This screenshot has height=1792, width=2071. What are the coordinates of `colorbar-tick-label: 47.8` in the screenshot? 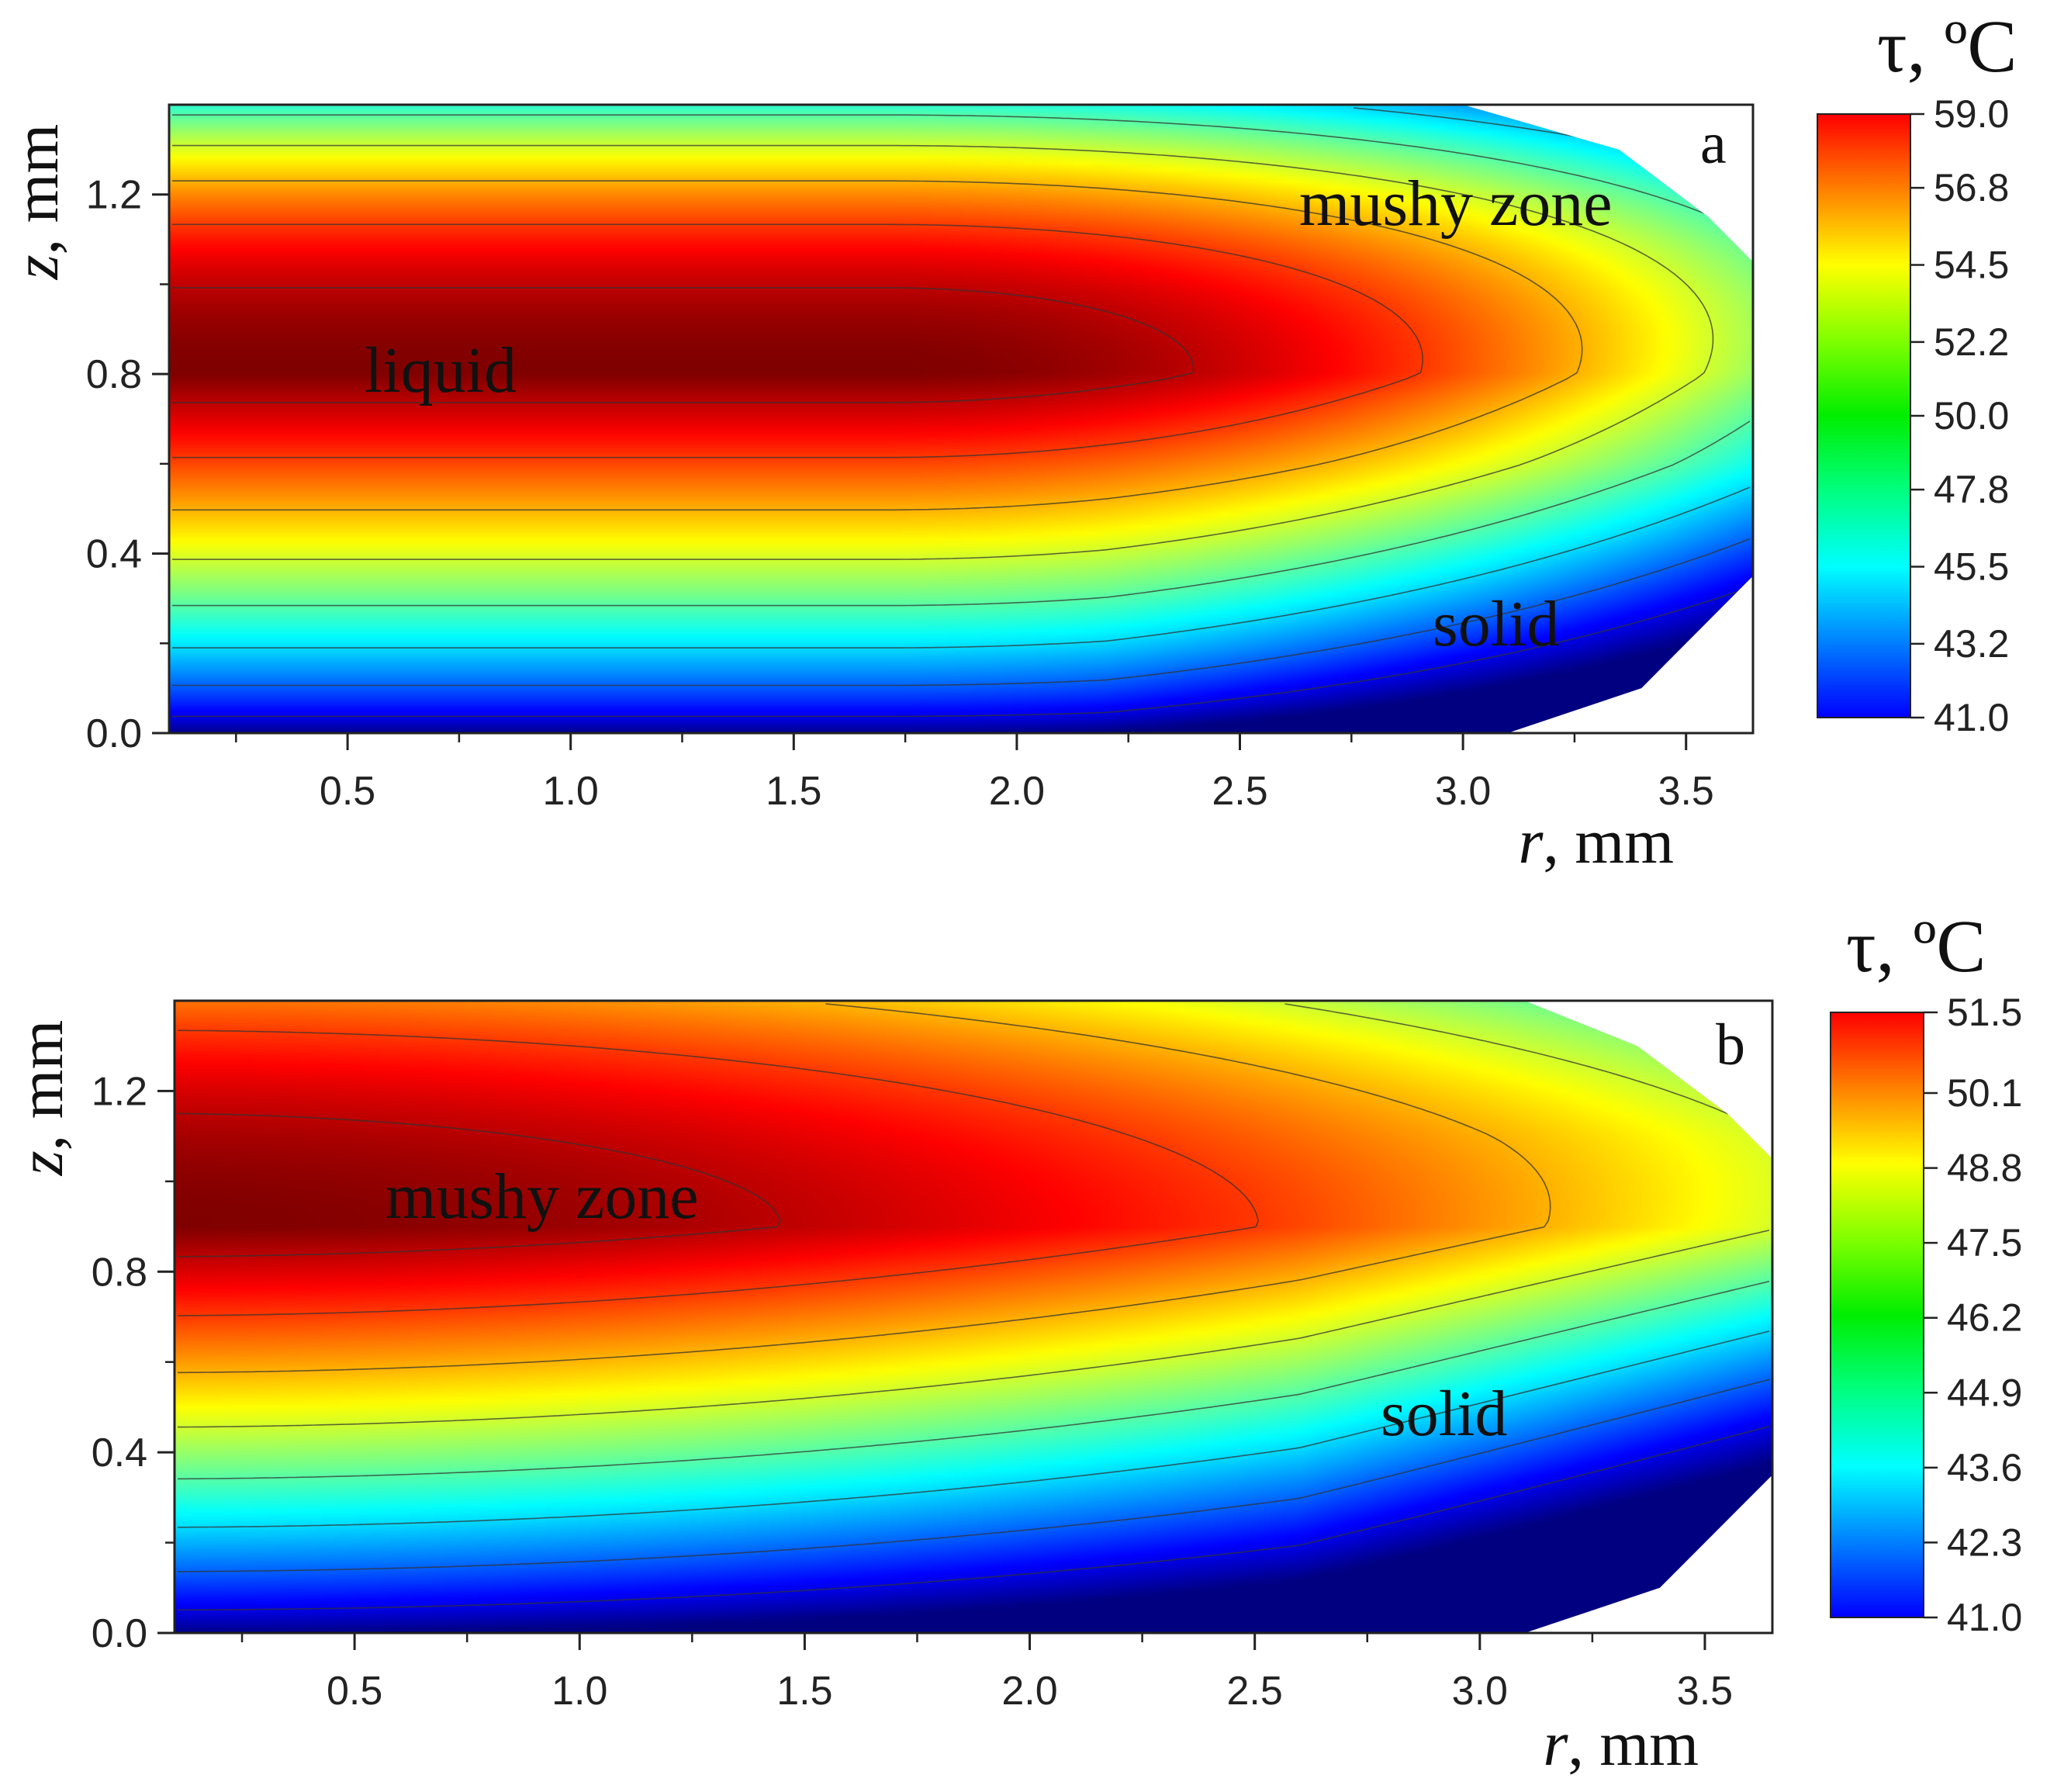 It's located at (1971, 489).